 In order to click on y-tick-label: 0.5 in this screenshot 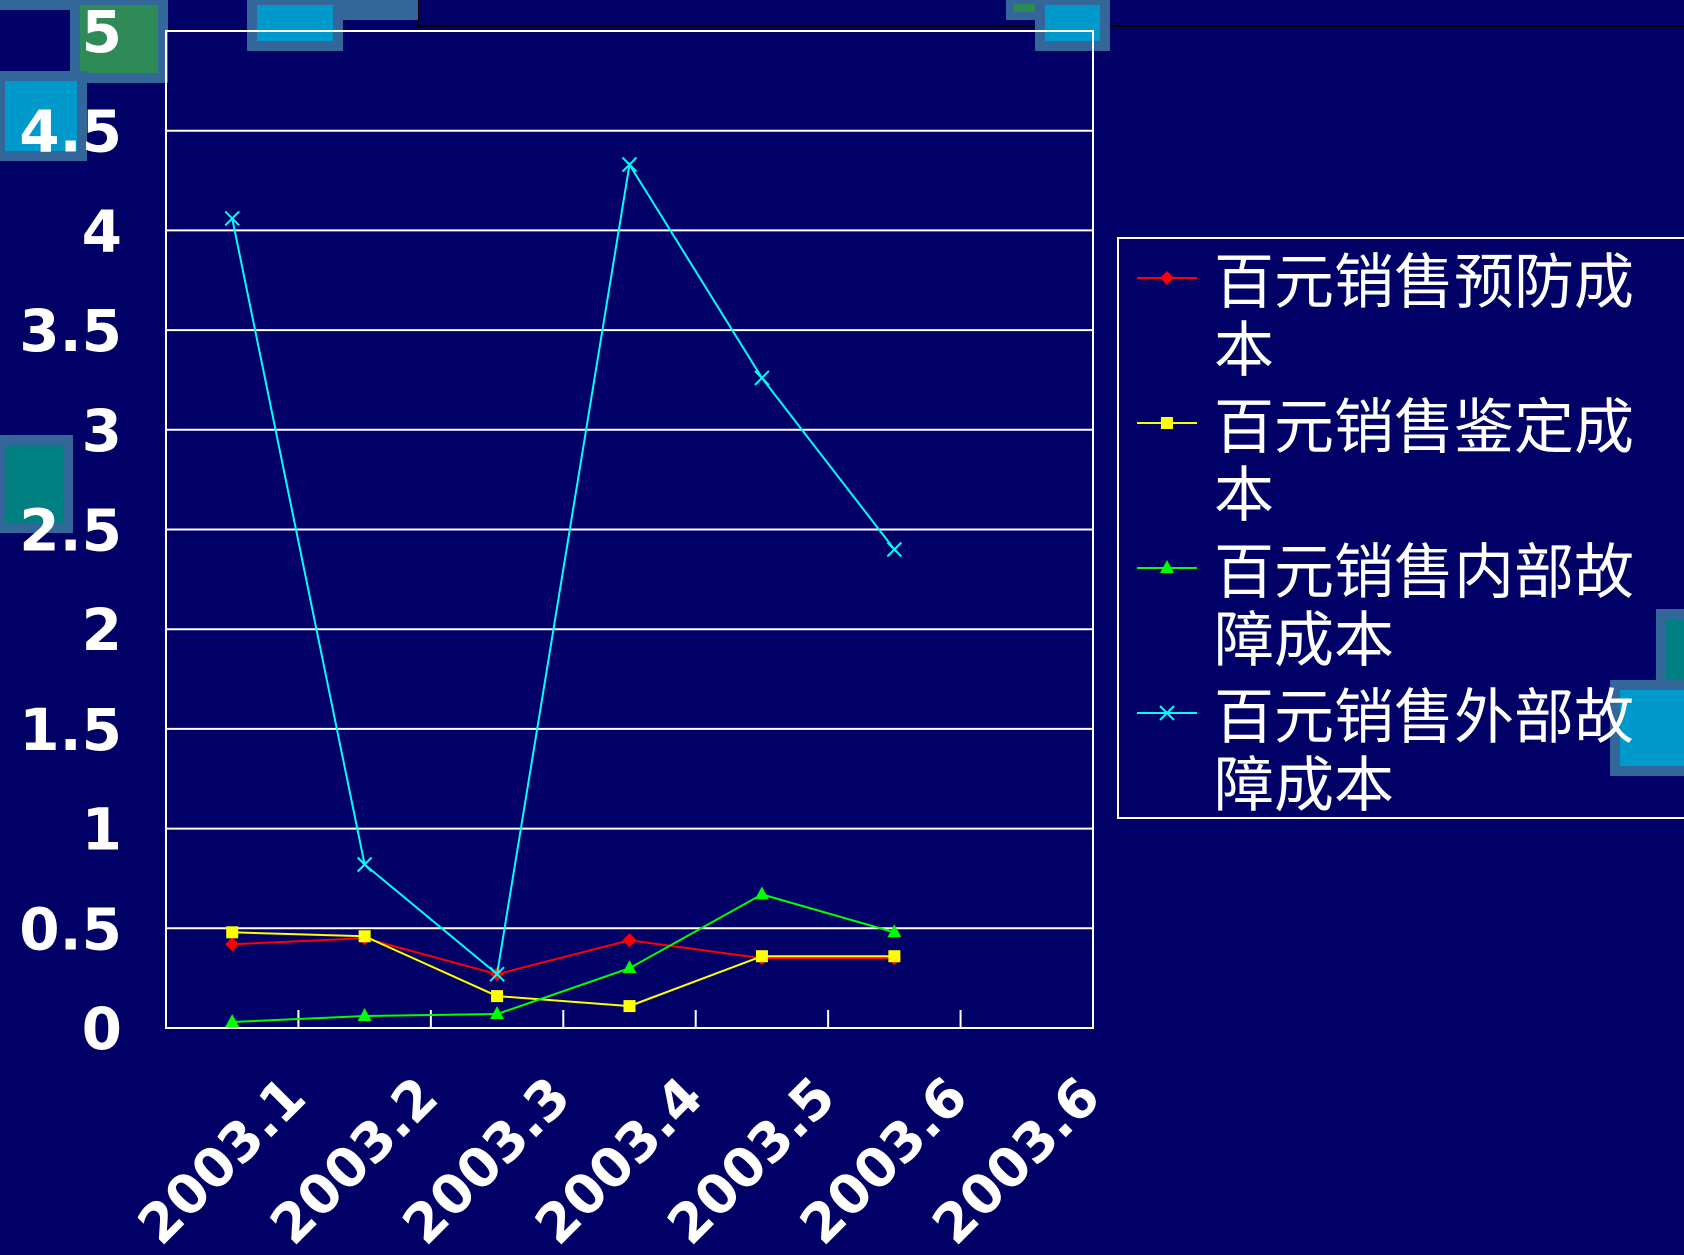, I will do `click(70, 929)`.